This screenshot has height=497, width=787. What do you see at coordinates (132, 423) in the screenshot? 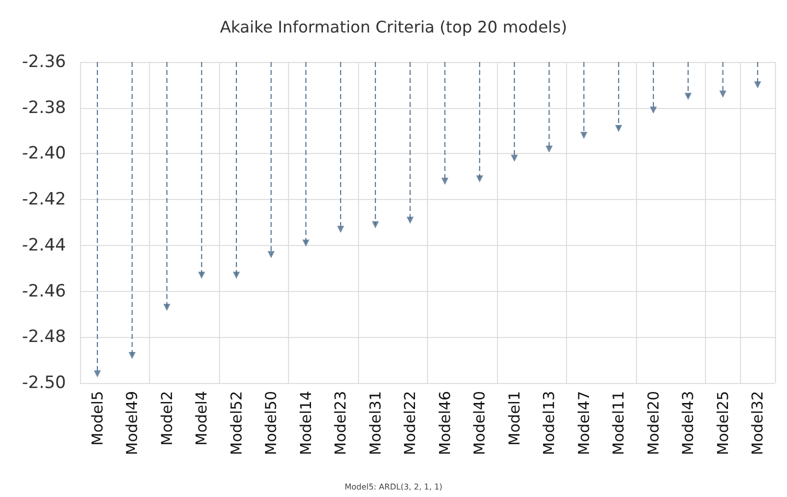
I see `x-tick-label: Model49` at bounding box center [132, 423].